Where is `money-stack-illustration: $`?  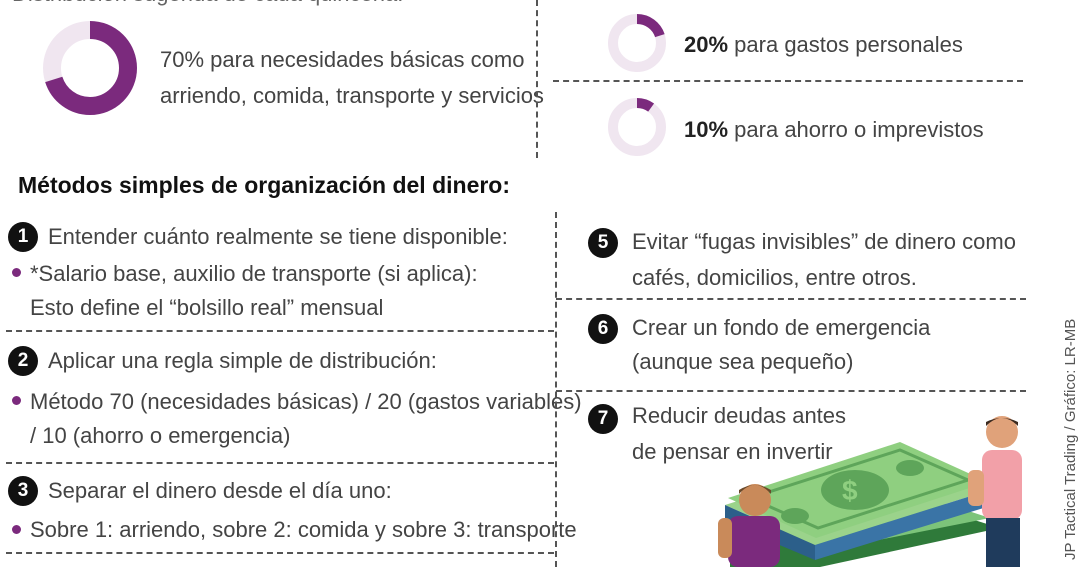
money-stack-illustration: $ is located at coordinates (870, 491).